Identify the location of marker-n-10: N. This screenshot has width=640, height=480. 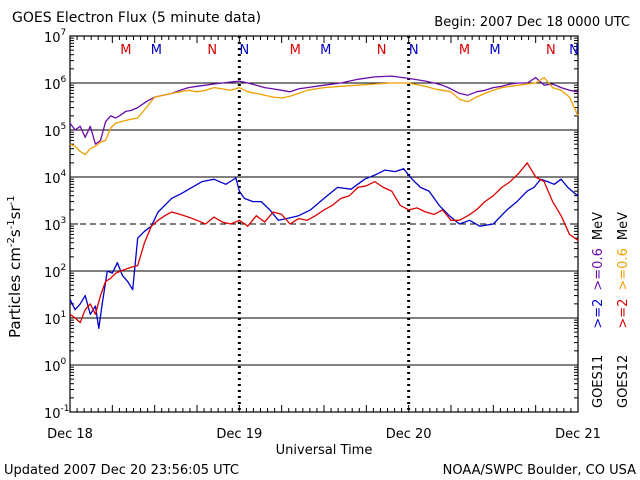
(551, 50).